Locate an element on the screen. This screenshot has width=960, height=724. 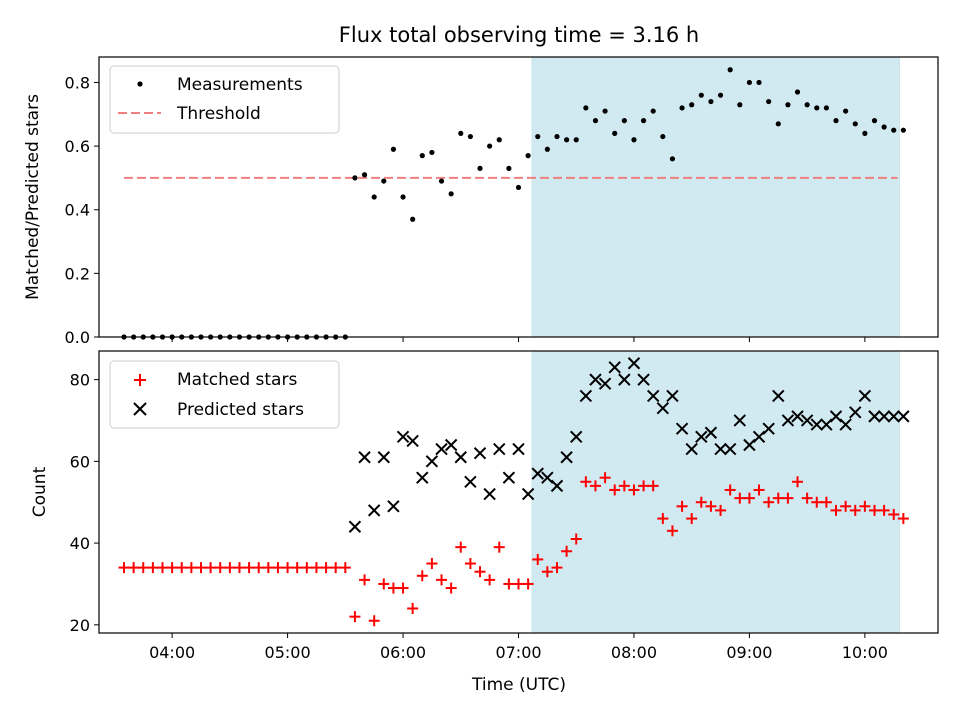
top-legend: Measurements Threshold is located at coordinates (224, 99).